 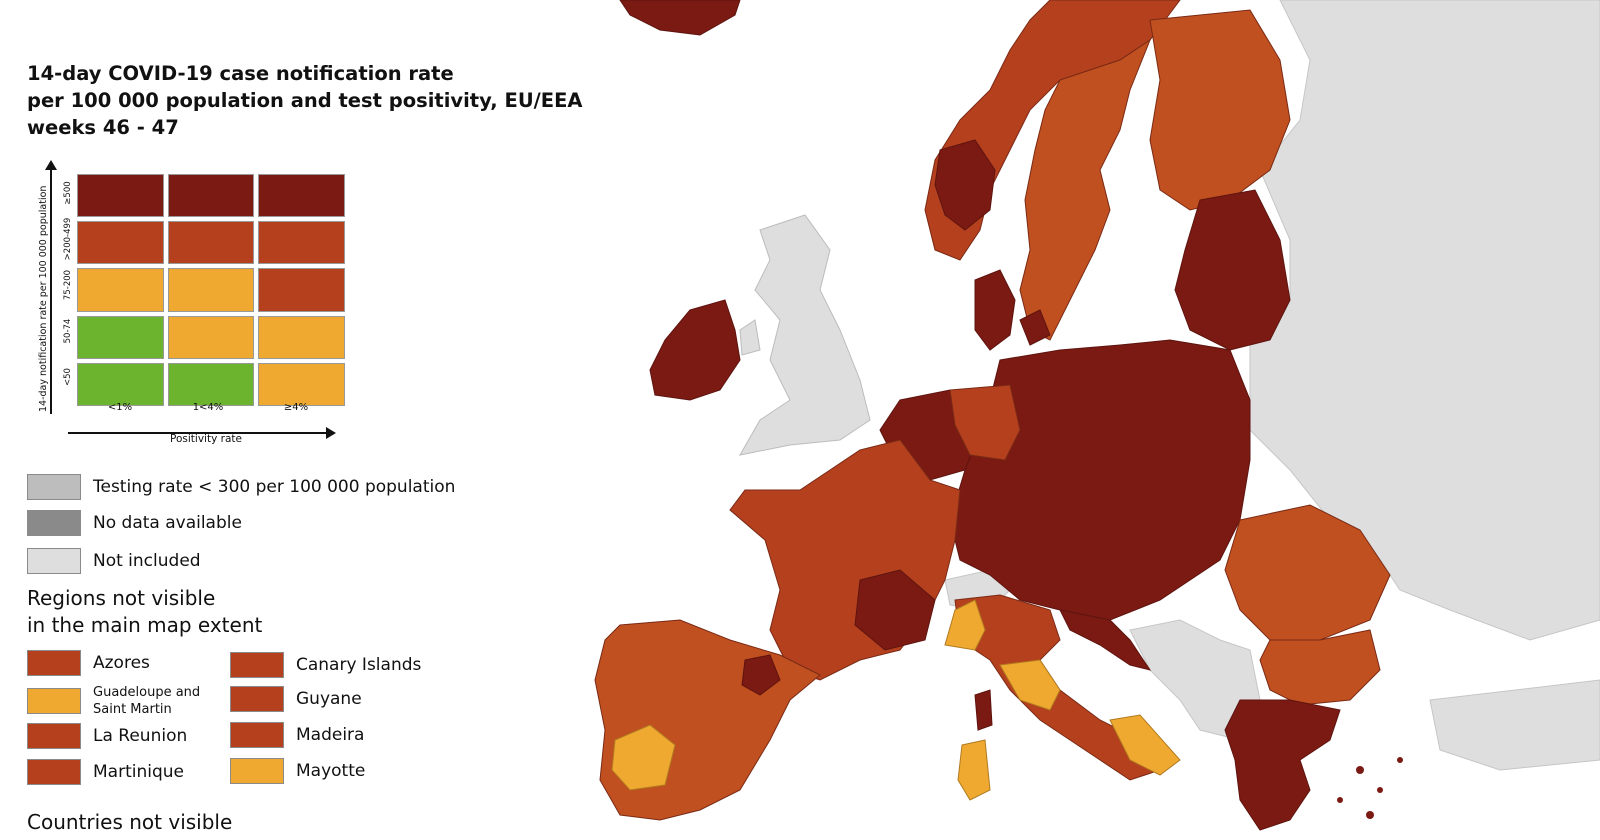 I want to click on y-axis-arrow-icon, so click(x=51, y=165).